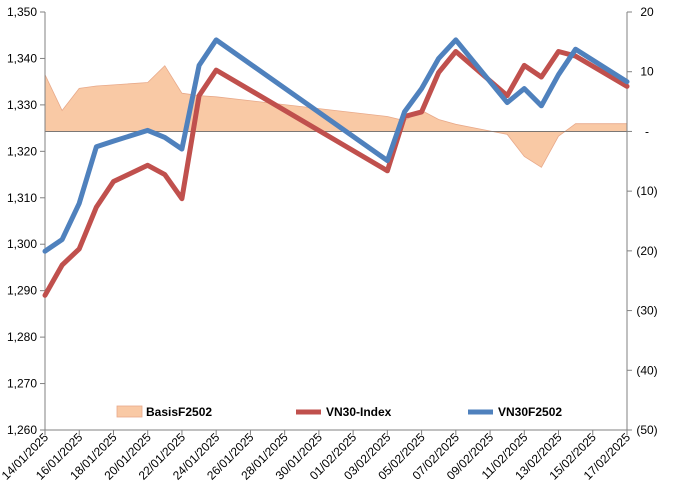 The height and width of the screenshot is (503, 675). Describe the element at coordinates (530, 412) in the screenshot. I see `legend-label-VN30F2502: VN30F2502` at that location.